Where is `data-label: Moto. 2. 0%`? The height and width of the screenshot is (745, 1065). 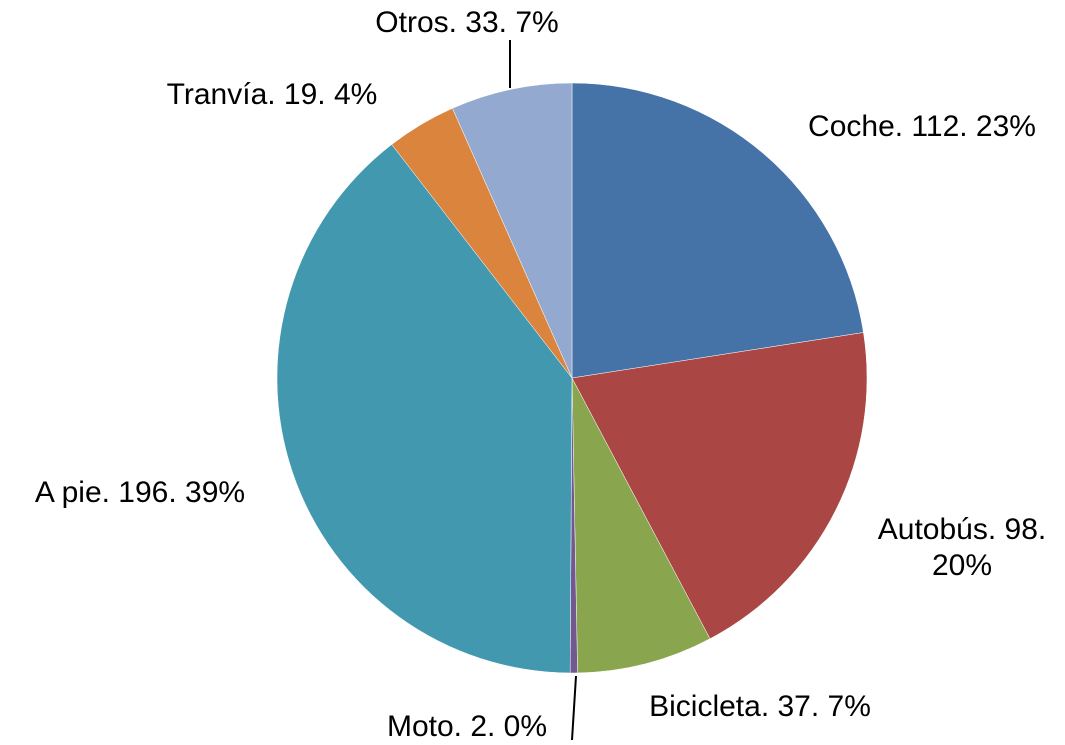 data-label: Moto. 2. 0% is located at coordinates (467, 726).